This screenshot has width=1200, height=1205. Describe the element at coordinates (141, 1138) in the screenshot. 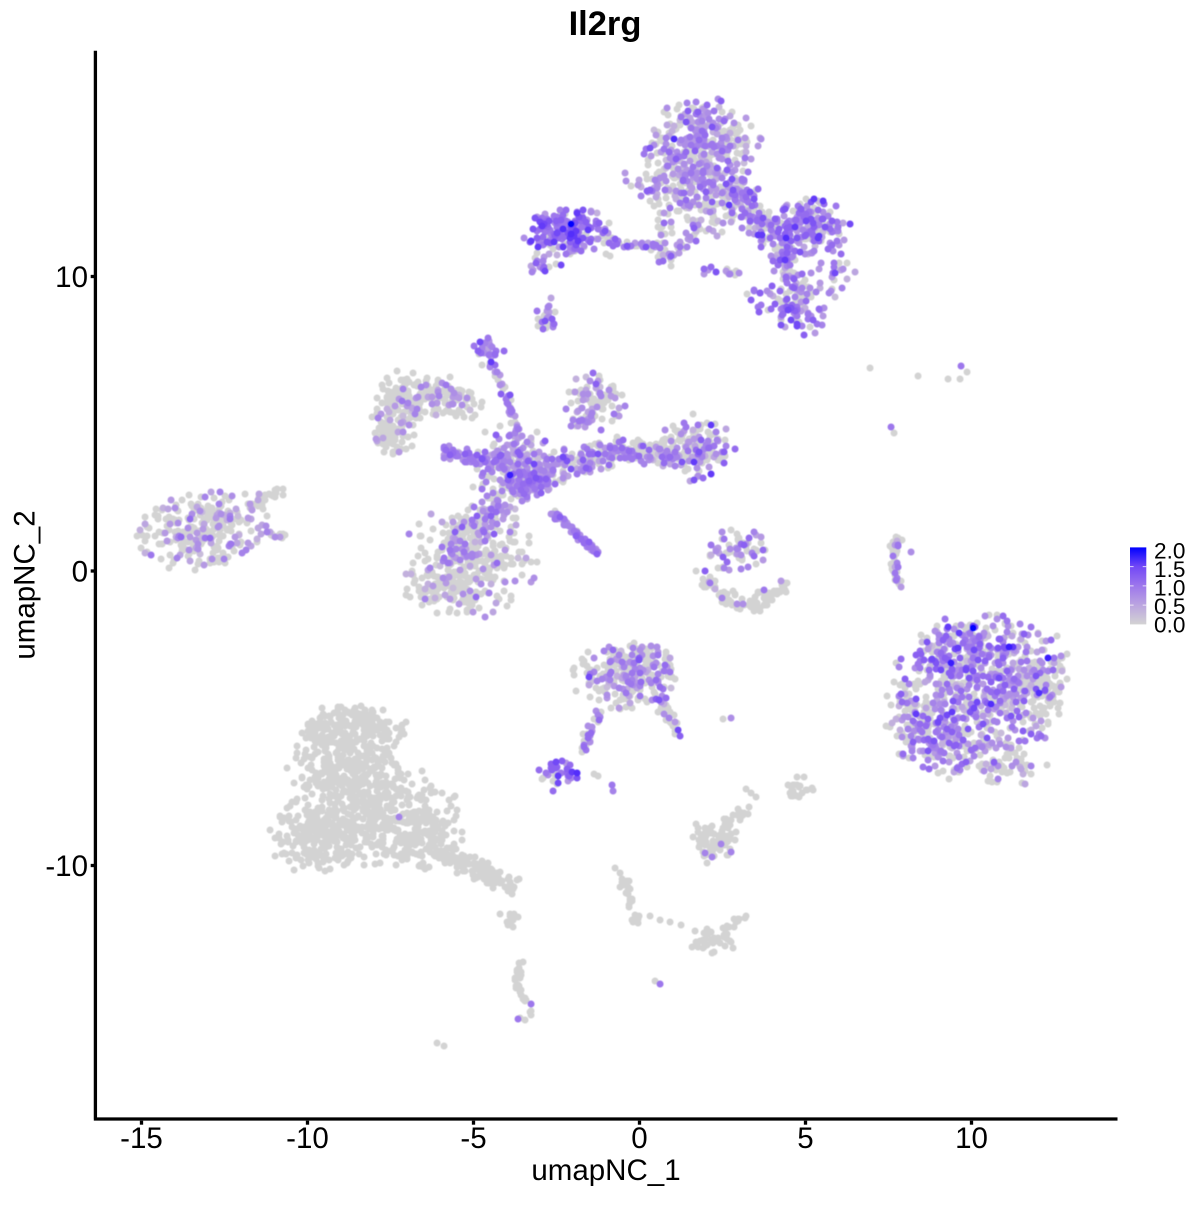

I see `svg-text: -15` at that location.